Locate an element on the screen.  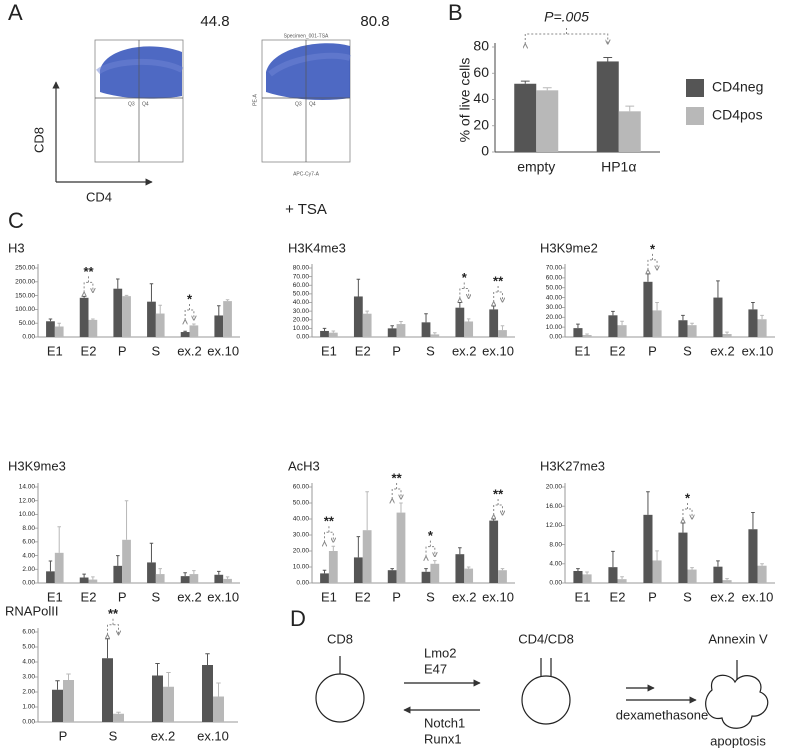
x-tick-label: empty is located at coordinates (536, 167).